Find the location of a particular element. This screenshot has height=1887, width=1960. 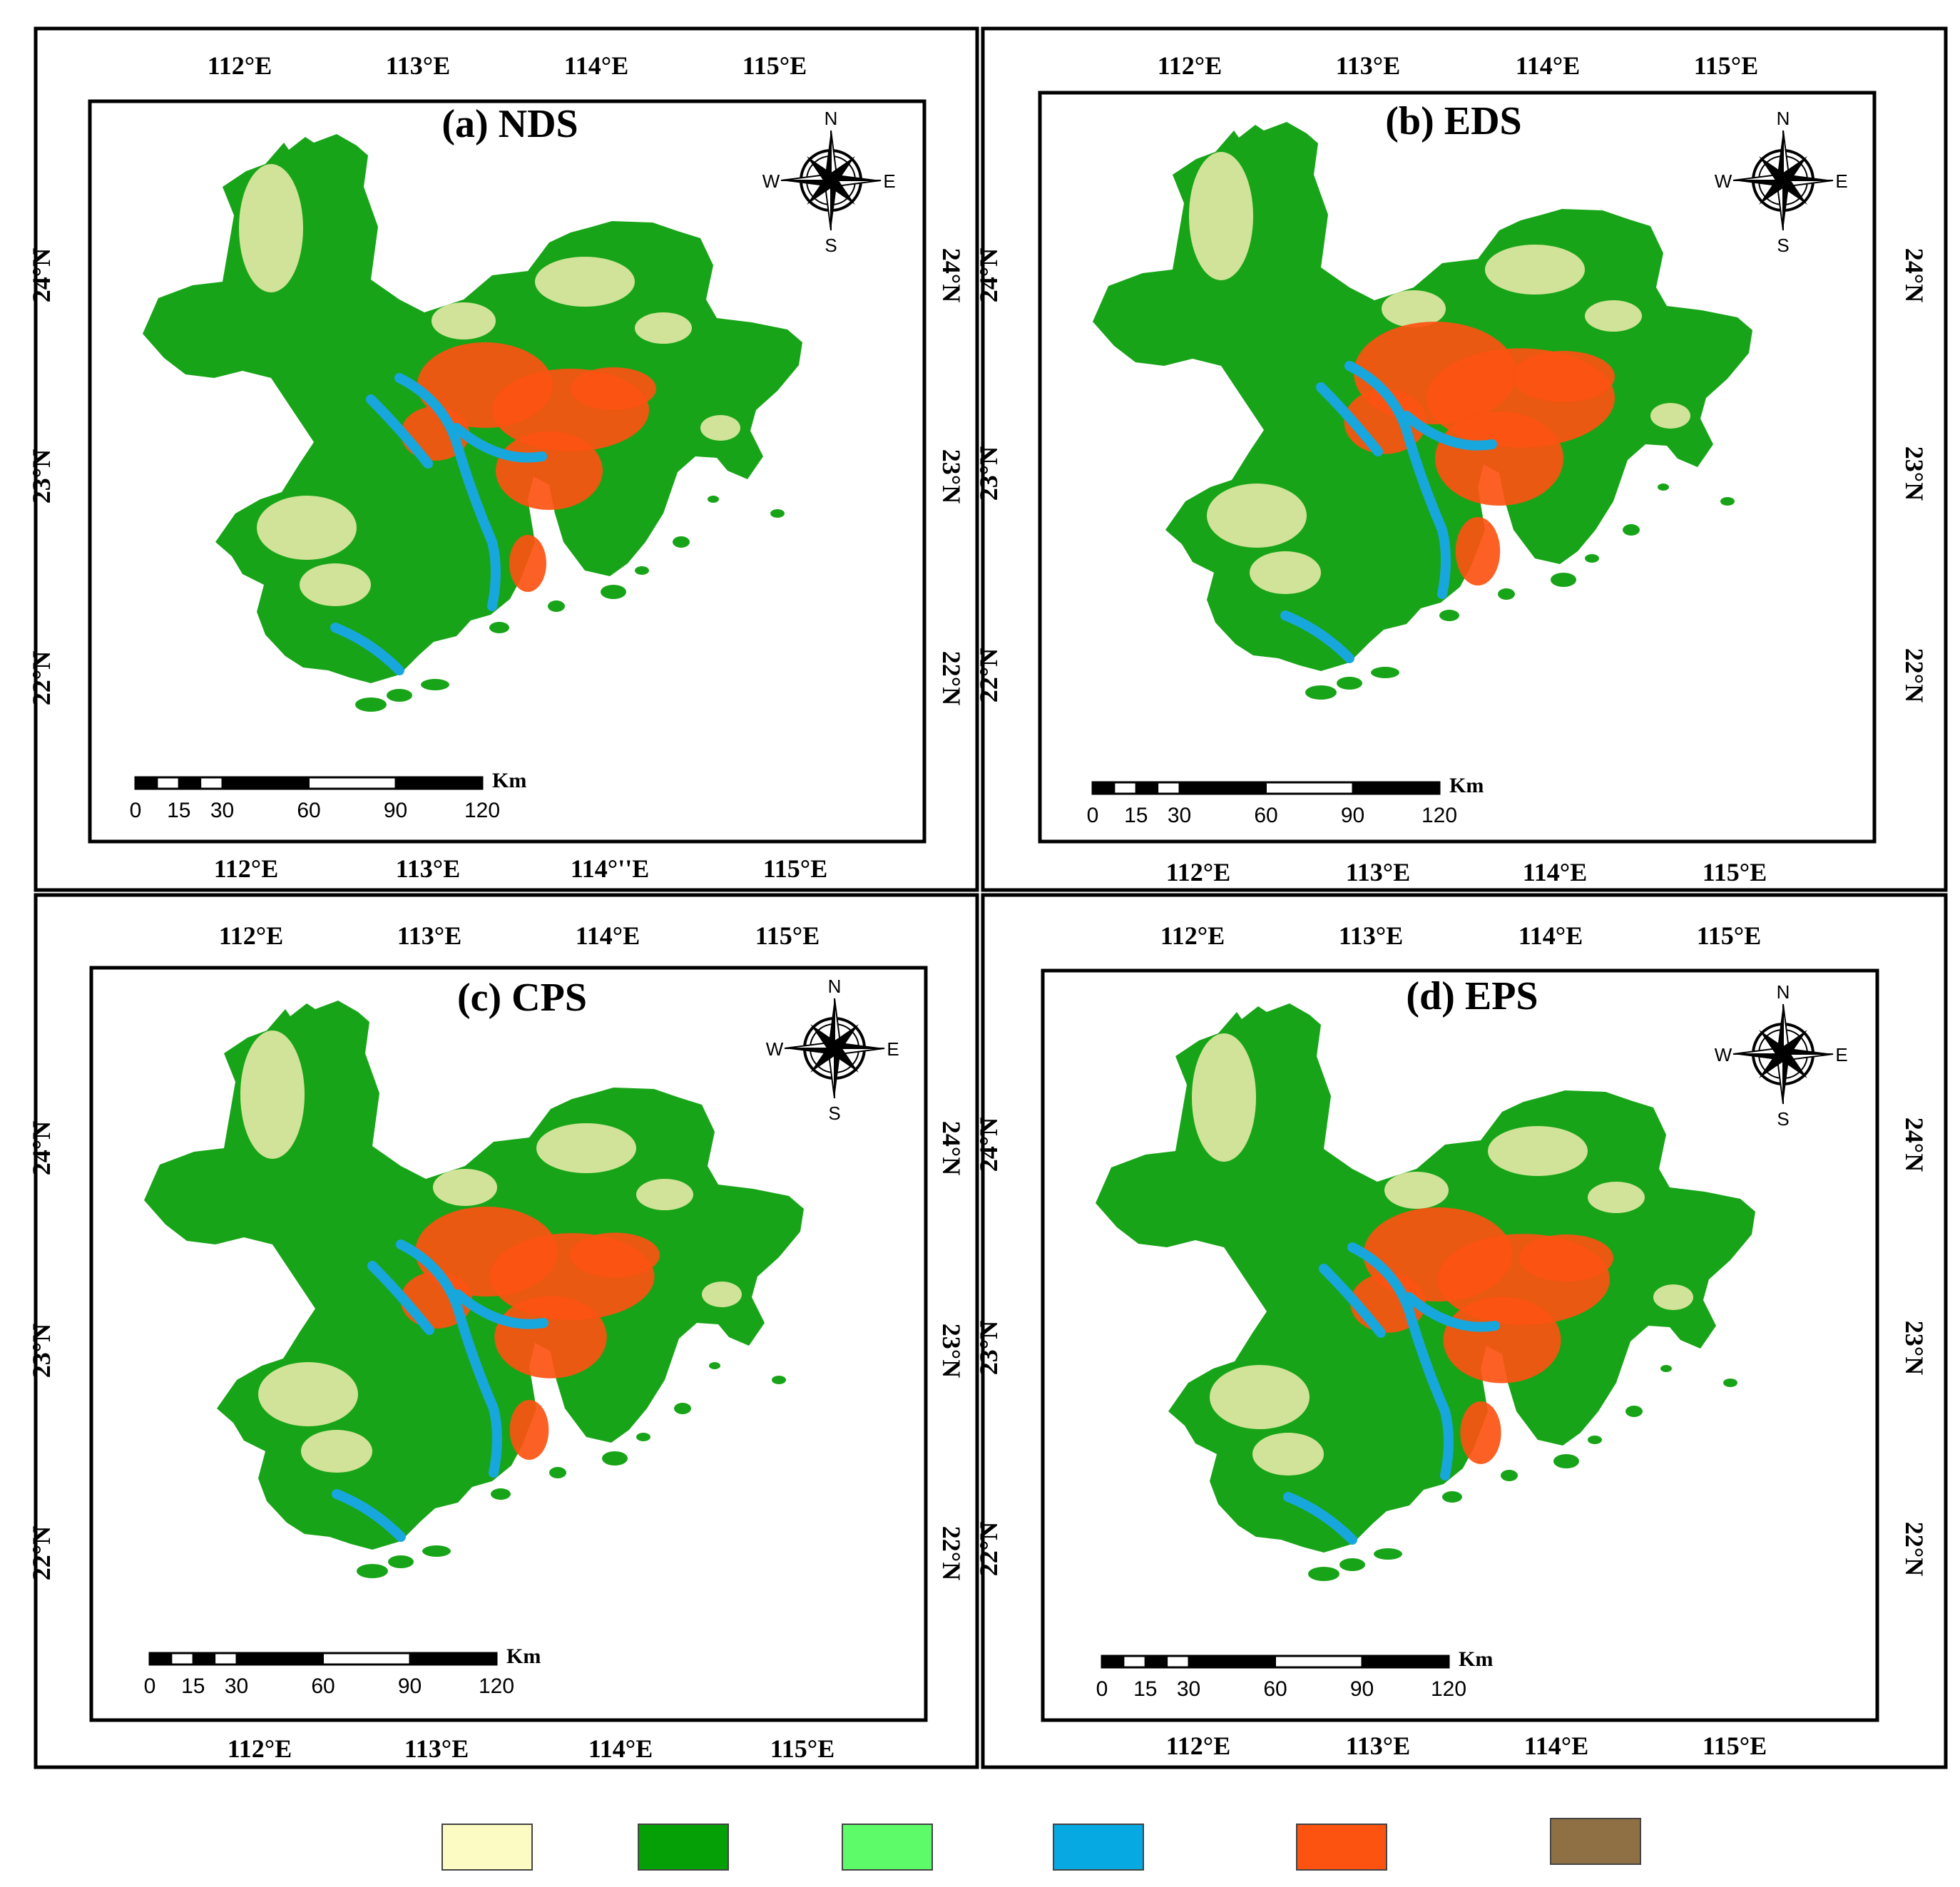

scale-label: 30 is located at coordinates (222, 811).